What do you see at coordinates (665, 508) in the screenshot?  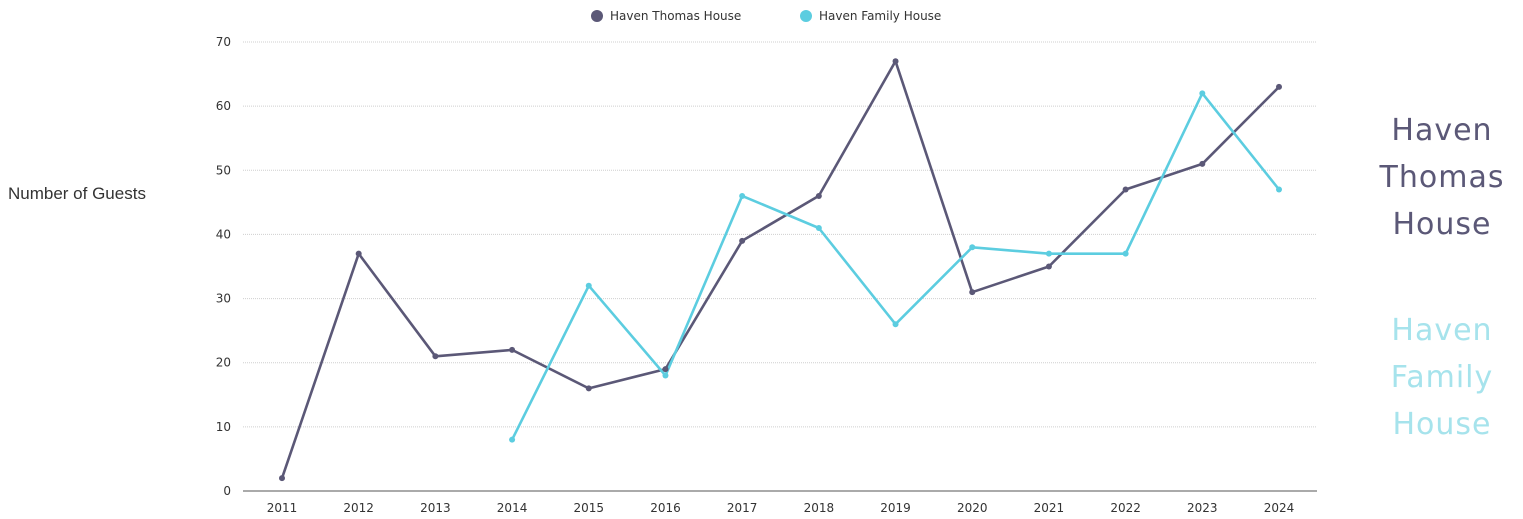 I see `x-tick-label: 2016` at bounding box center [665, 508].